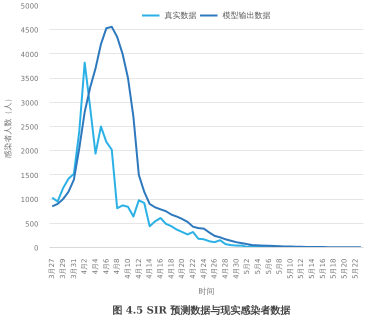 The image size is (371, 321). What do you see at coordinates (8, 126) in the screenshot?
I see `y-axis-title: 感染者人数（人）` at bounding box center [8, 126].